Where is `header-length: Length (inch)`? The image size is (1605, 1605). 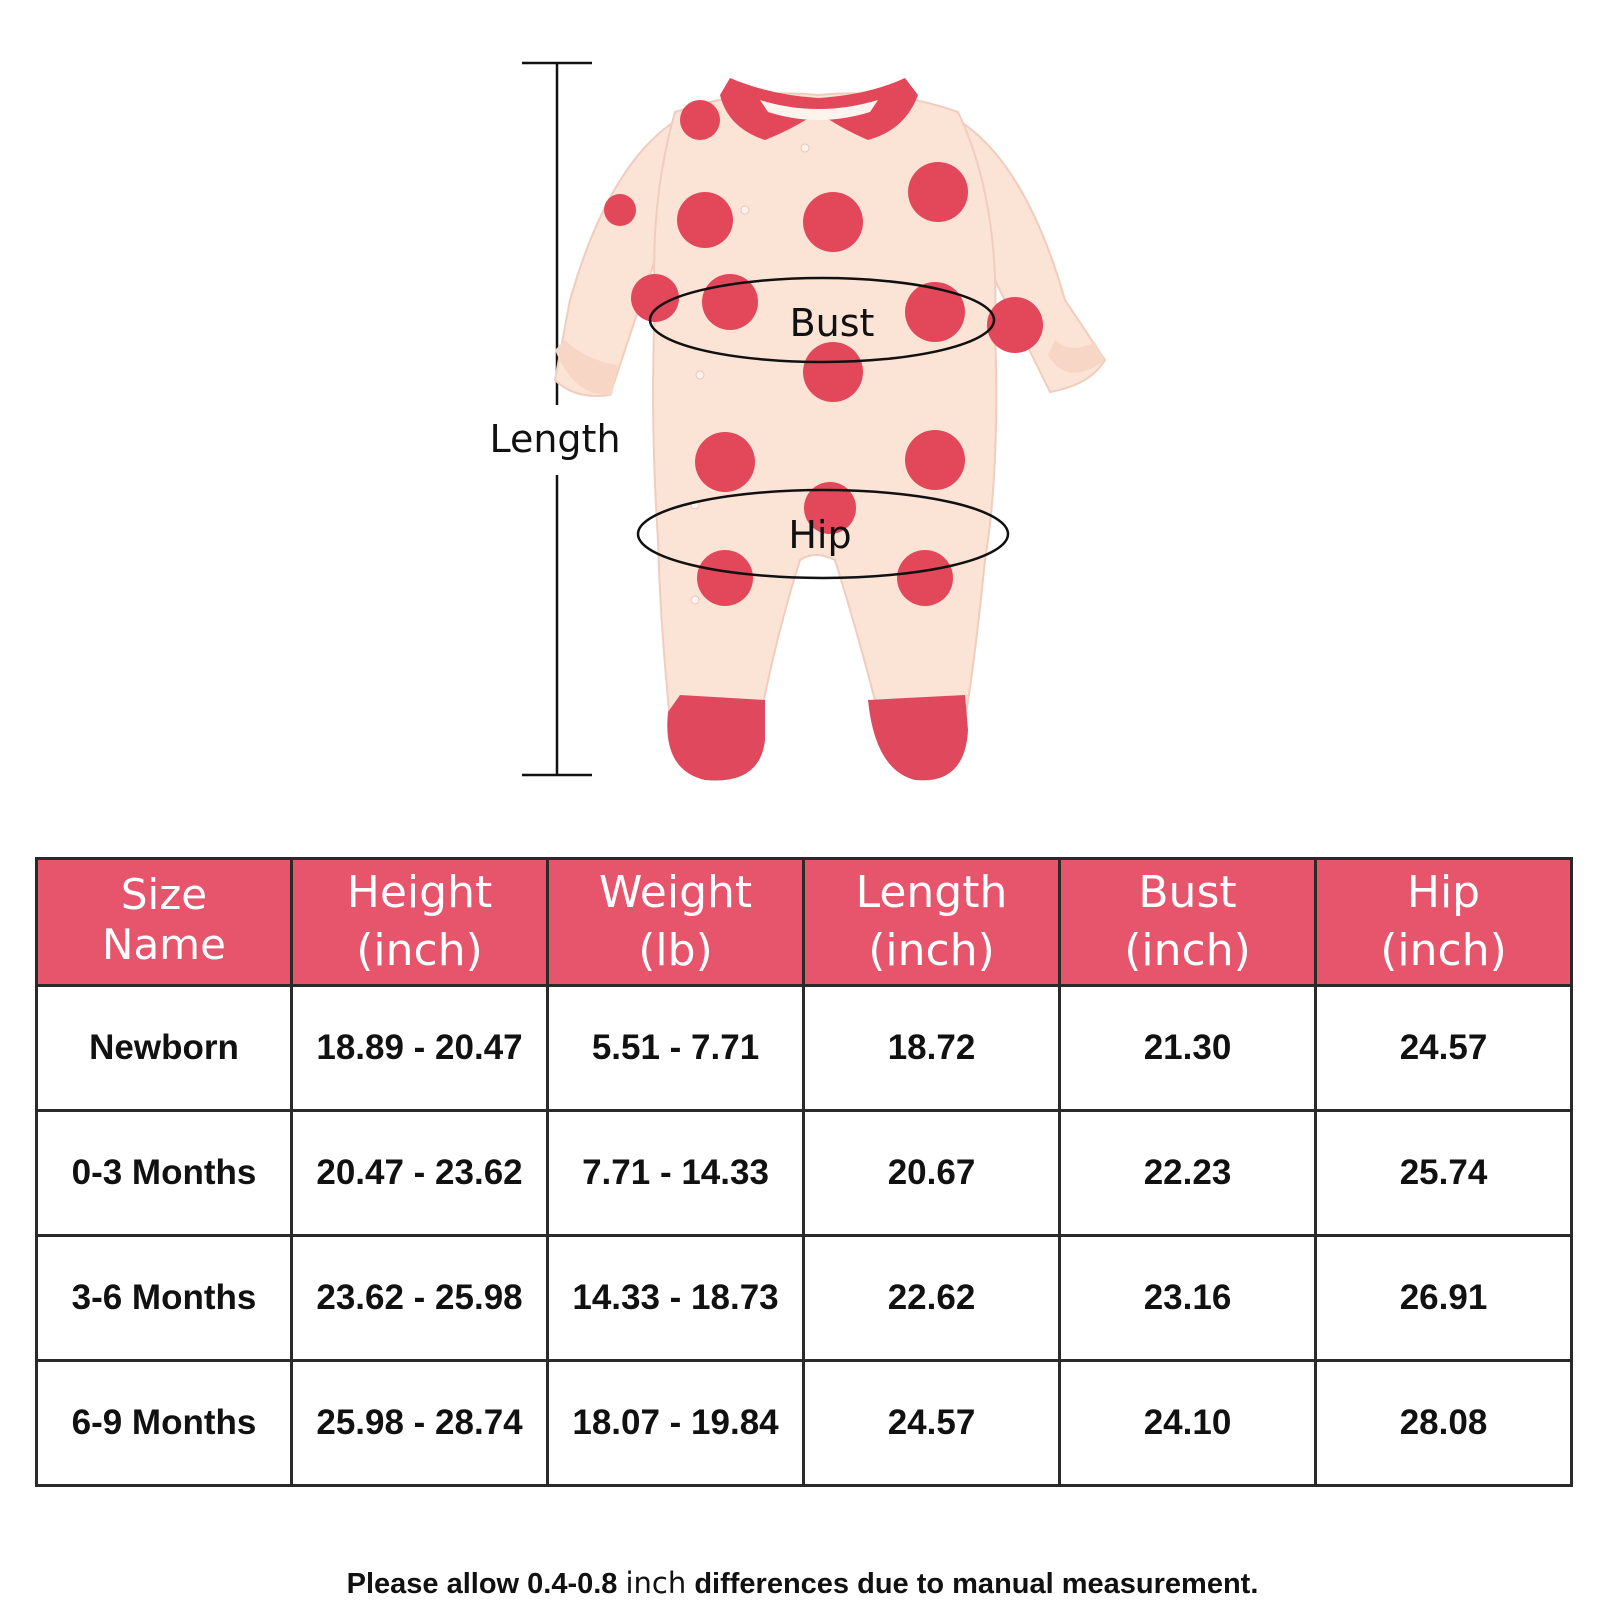
header-length: Length (inch) is located at coordinates (931, 922).